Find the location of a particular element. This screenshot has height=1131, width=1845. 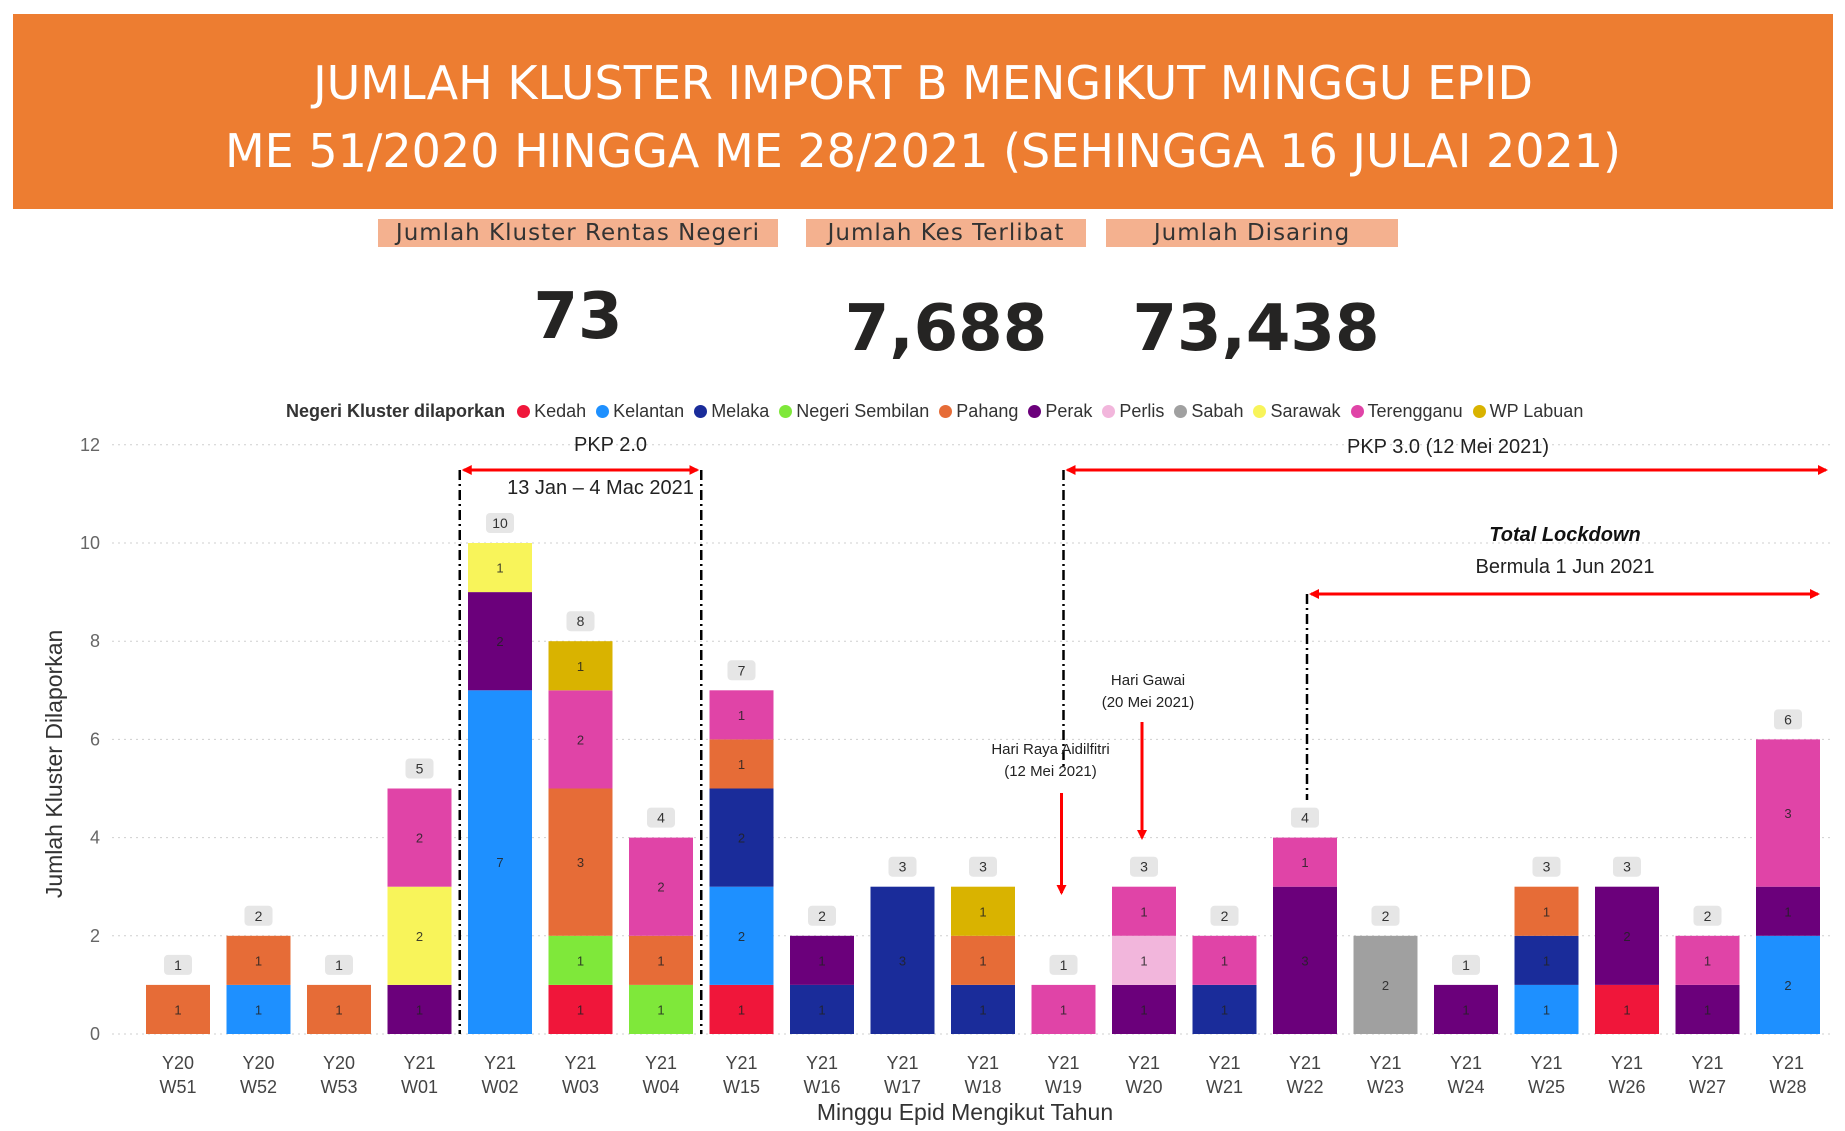

total-value-label: 2 is located at coordinates (1386, 916).